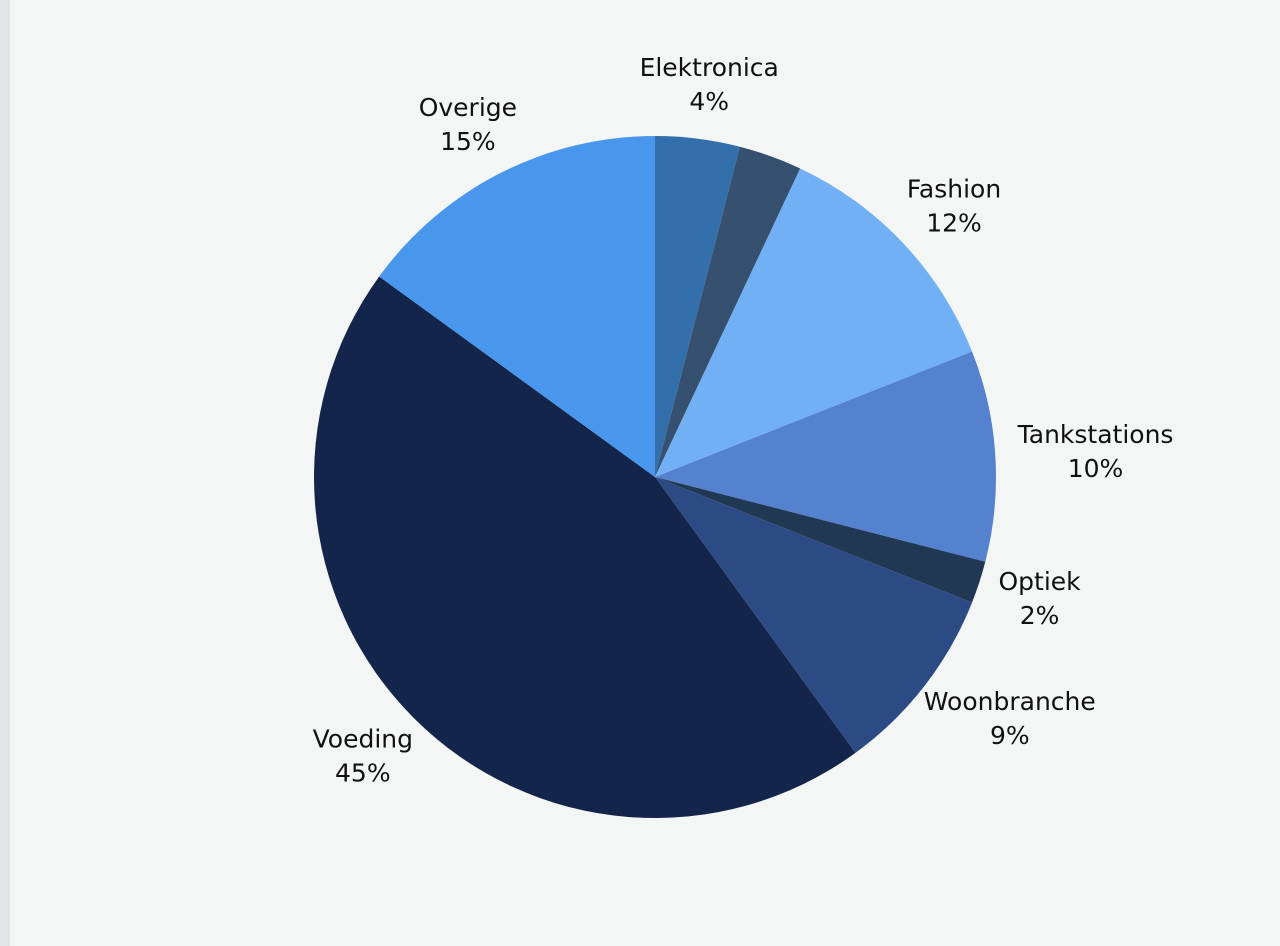 The image size is (1280, 946). I want to click on slice-value-label: 45%, so click(363, 772).